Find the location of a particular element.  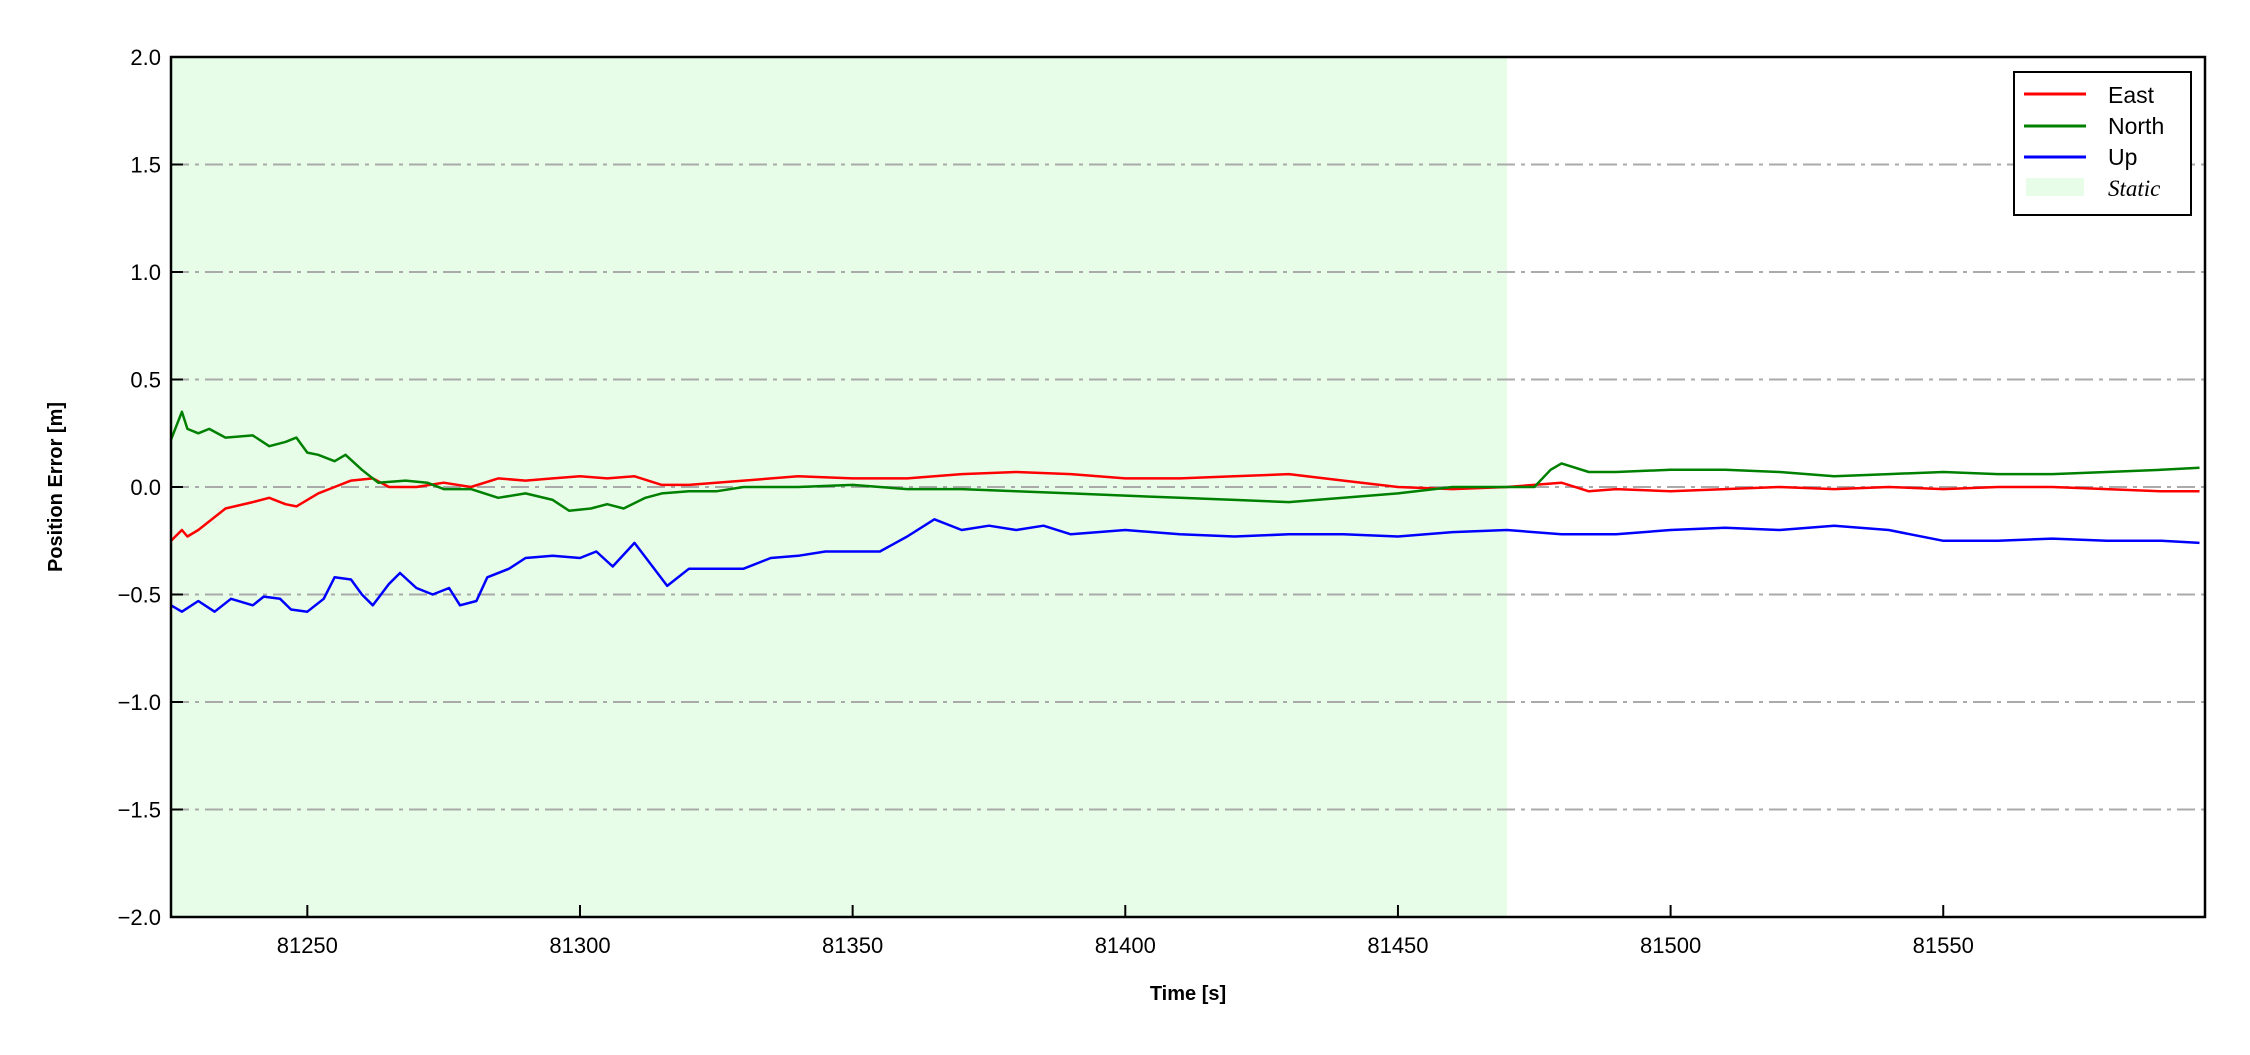

legend: East North Up Static is located at coordinates (2102, 143).